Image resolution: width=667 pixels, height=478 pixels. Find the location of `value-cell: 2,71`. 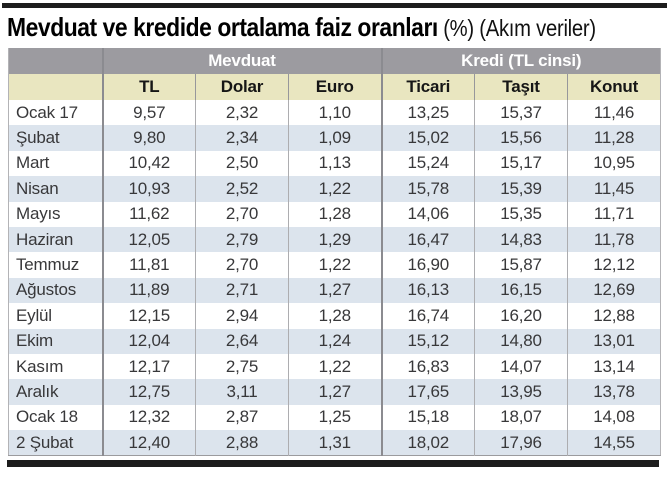

value-cell: 2,71 is located at coordinates (242, 290).